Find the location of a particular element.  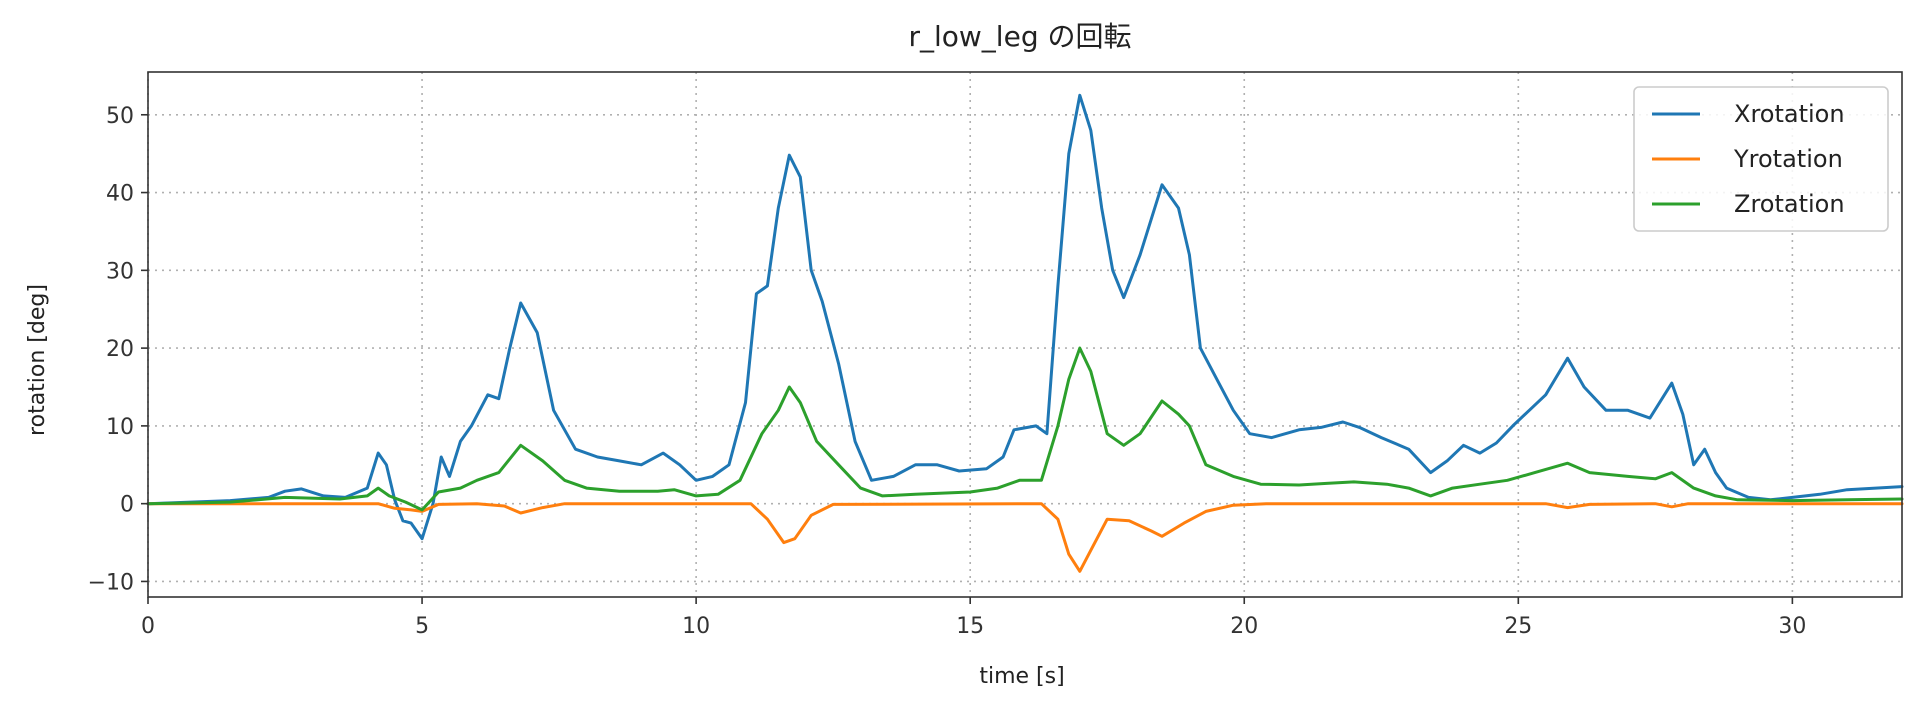

x-tick-label: 20 is located at coordinates (1244, 626).